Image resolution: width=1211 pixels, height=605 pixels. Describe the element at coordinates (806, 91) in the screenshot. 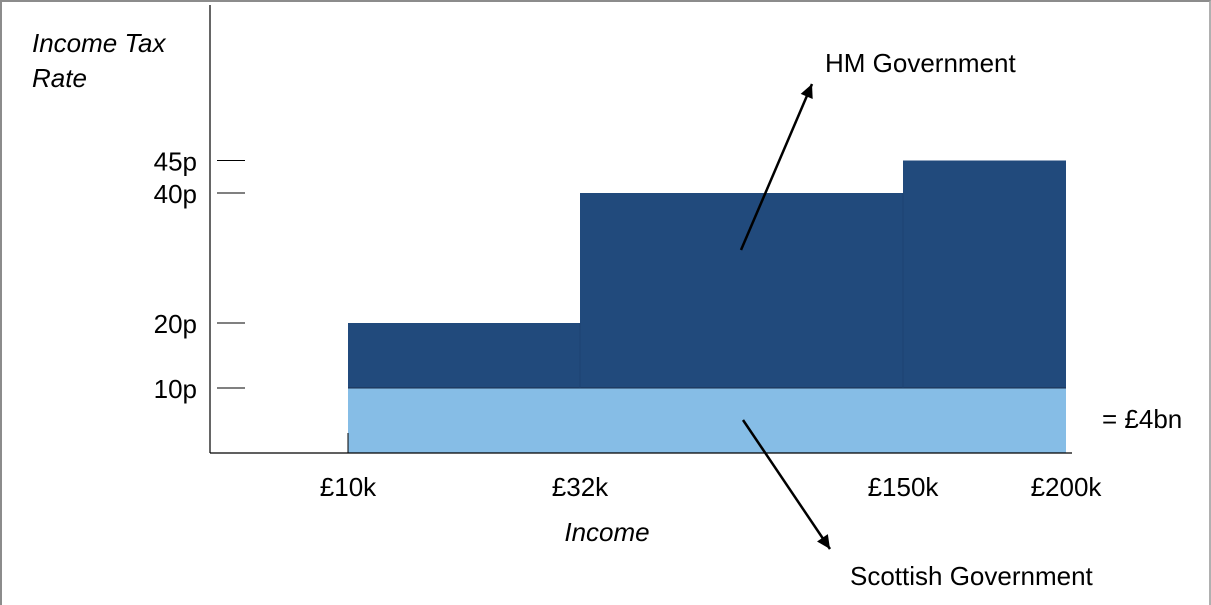

I see `arrow-hm-government-head` at that location.